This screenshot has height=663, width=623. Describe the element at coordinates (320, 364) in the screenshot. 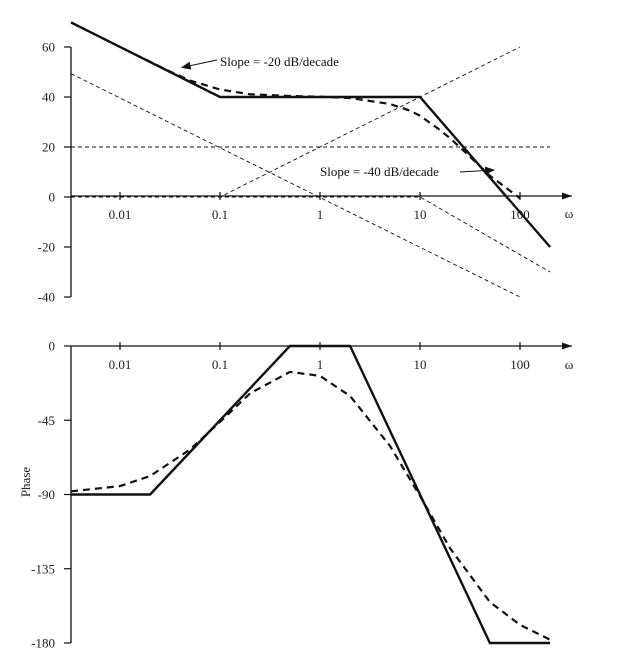

I see `phase-x-tick-label: 1` at that location.